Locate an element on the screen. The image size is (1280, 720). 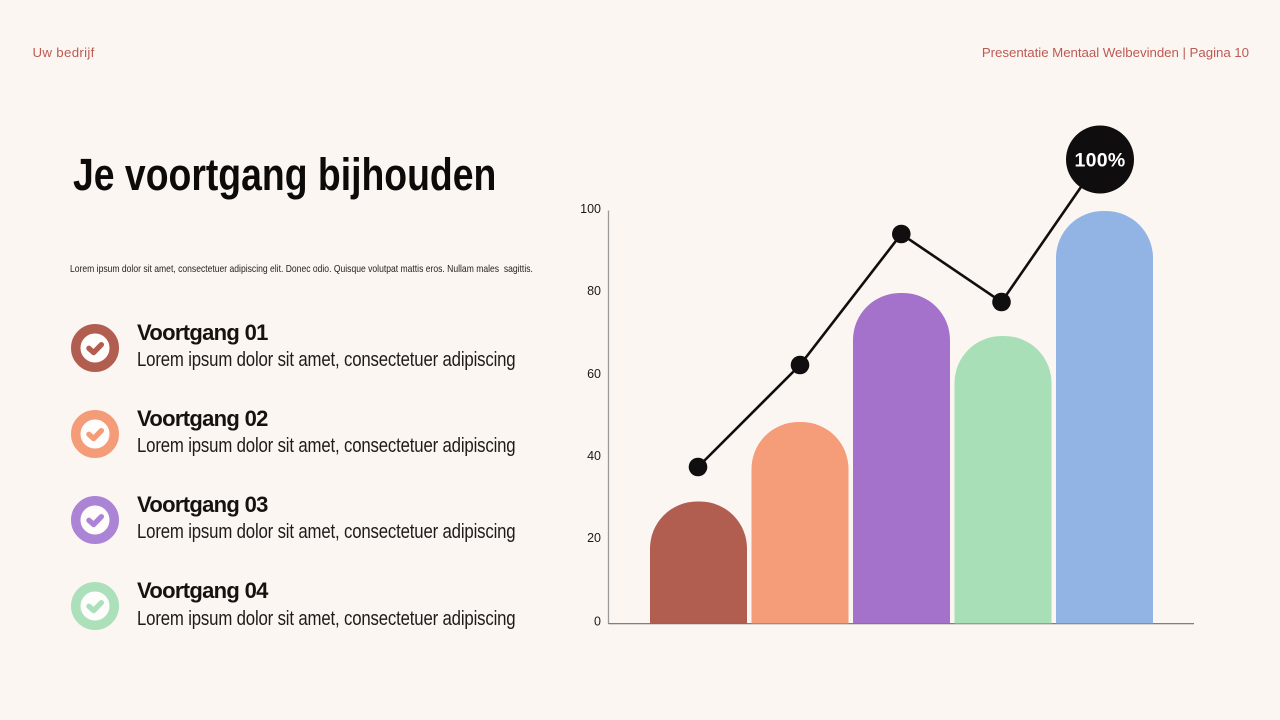
svg-text: 40 is located at coordinates (594, 456).